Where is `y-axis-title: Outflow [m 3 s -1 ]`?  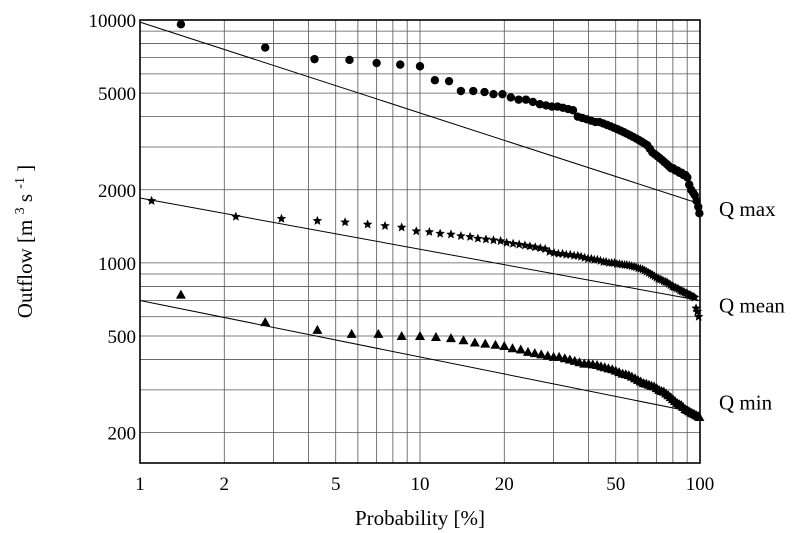
y-axis-title: Outflow [m 3 s -1 ] is located at coordinates (21, 241).